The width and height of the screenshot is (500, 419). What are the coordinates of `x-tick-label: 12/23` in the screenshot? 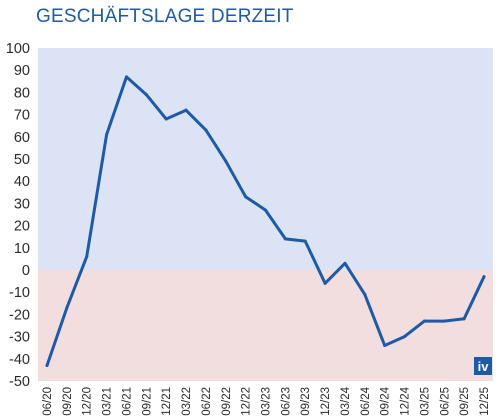 It's located at (326, 401).